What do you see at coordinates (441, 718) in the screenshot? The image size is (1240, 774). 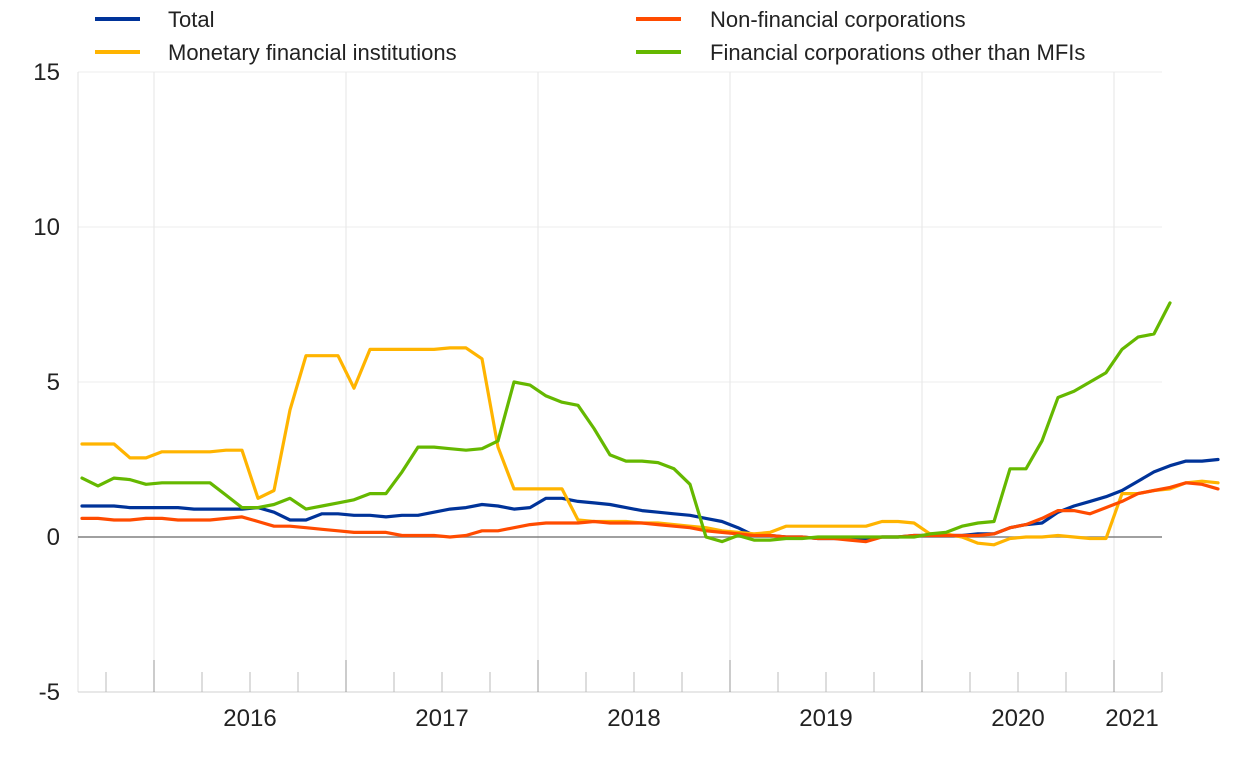 I see `x-tick-label: 2017` at bounding box center [441, 718].